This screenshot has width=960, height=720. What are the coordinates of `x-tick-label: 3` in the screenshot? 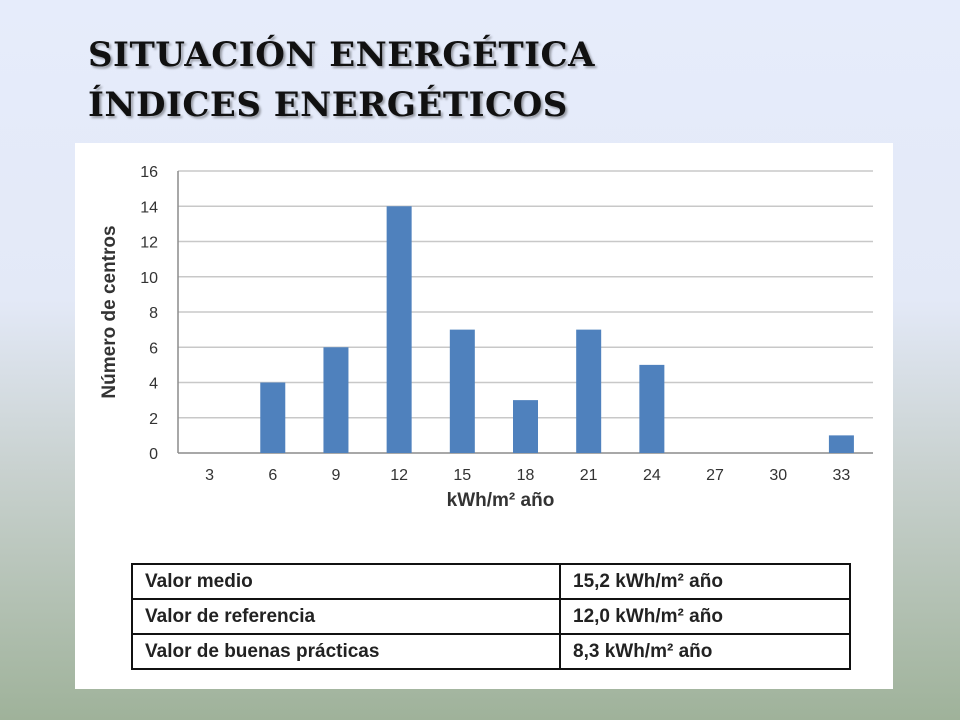 It's located at (209, 475).